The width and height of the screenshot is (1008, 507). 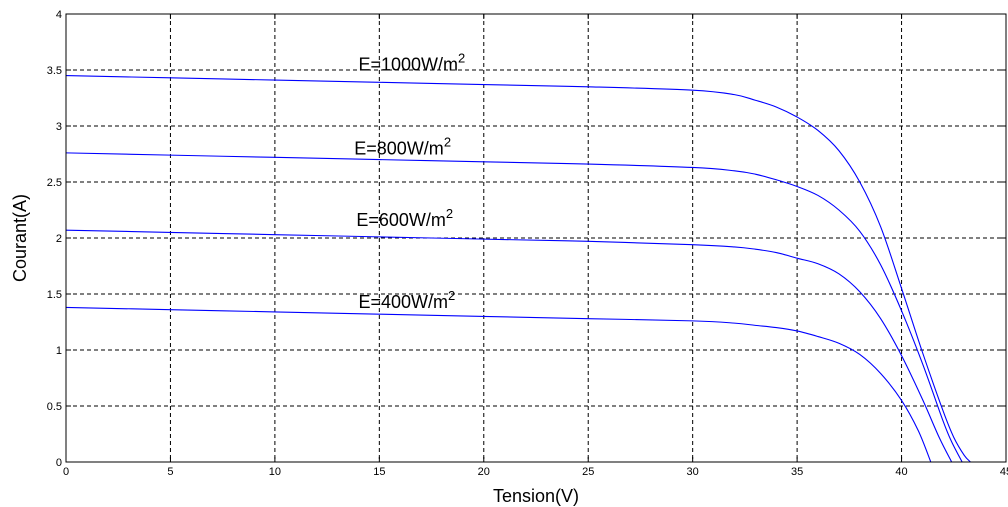 What do you see at coordinates (59, 351) in the screenshot?
I see `y-tick-label: 1` at bounding box center [59, 351].